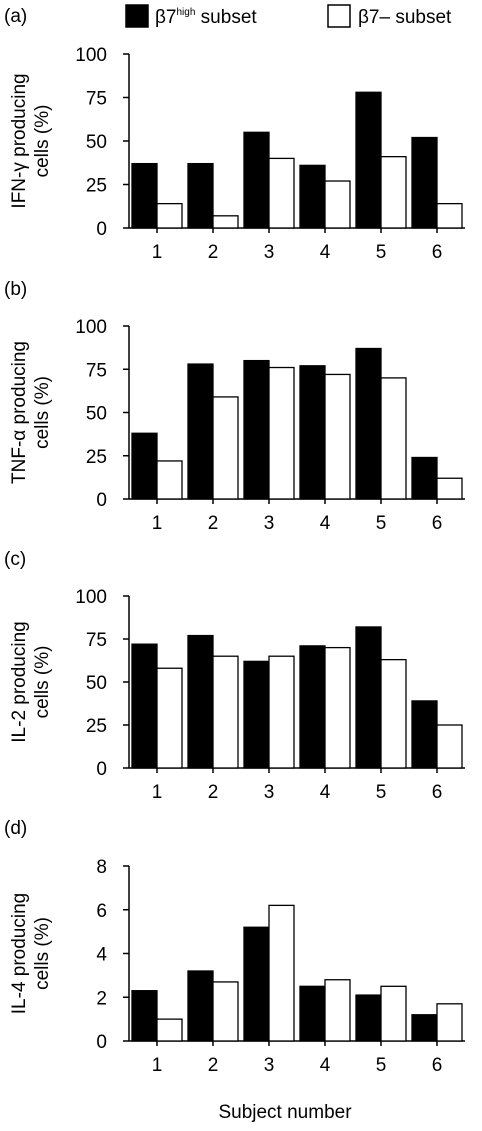  Describe the element at coordinates (101, 911) in the screenshot. I see `y-tick-label: 6` at that location.